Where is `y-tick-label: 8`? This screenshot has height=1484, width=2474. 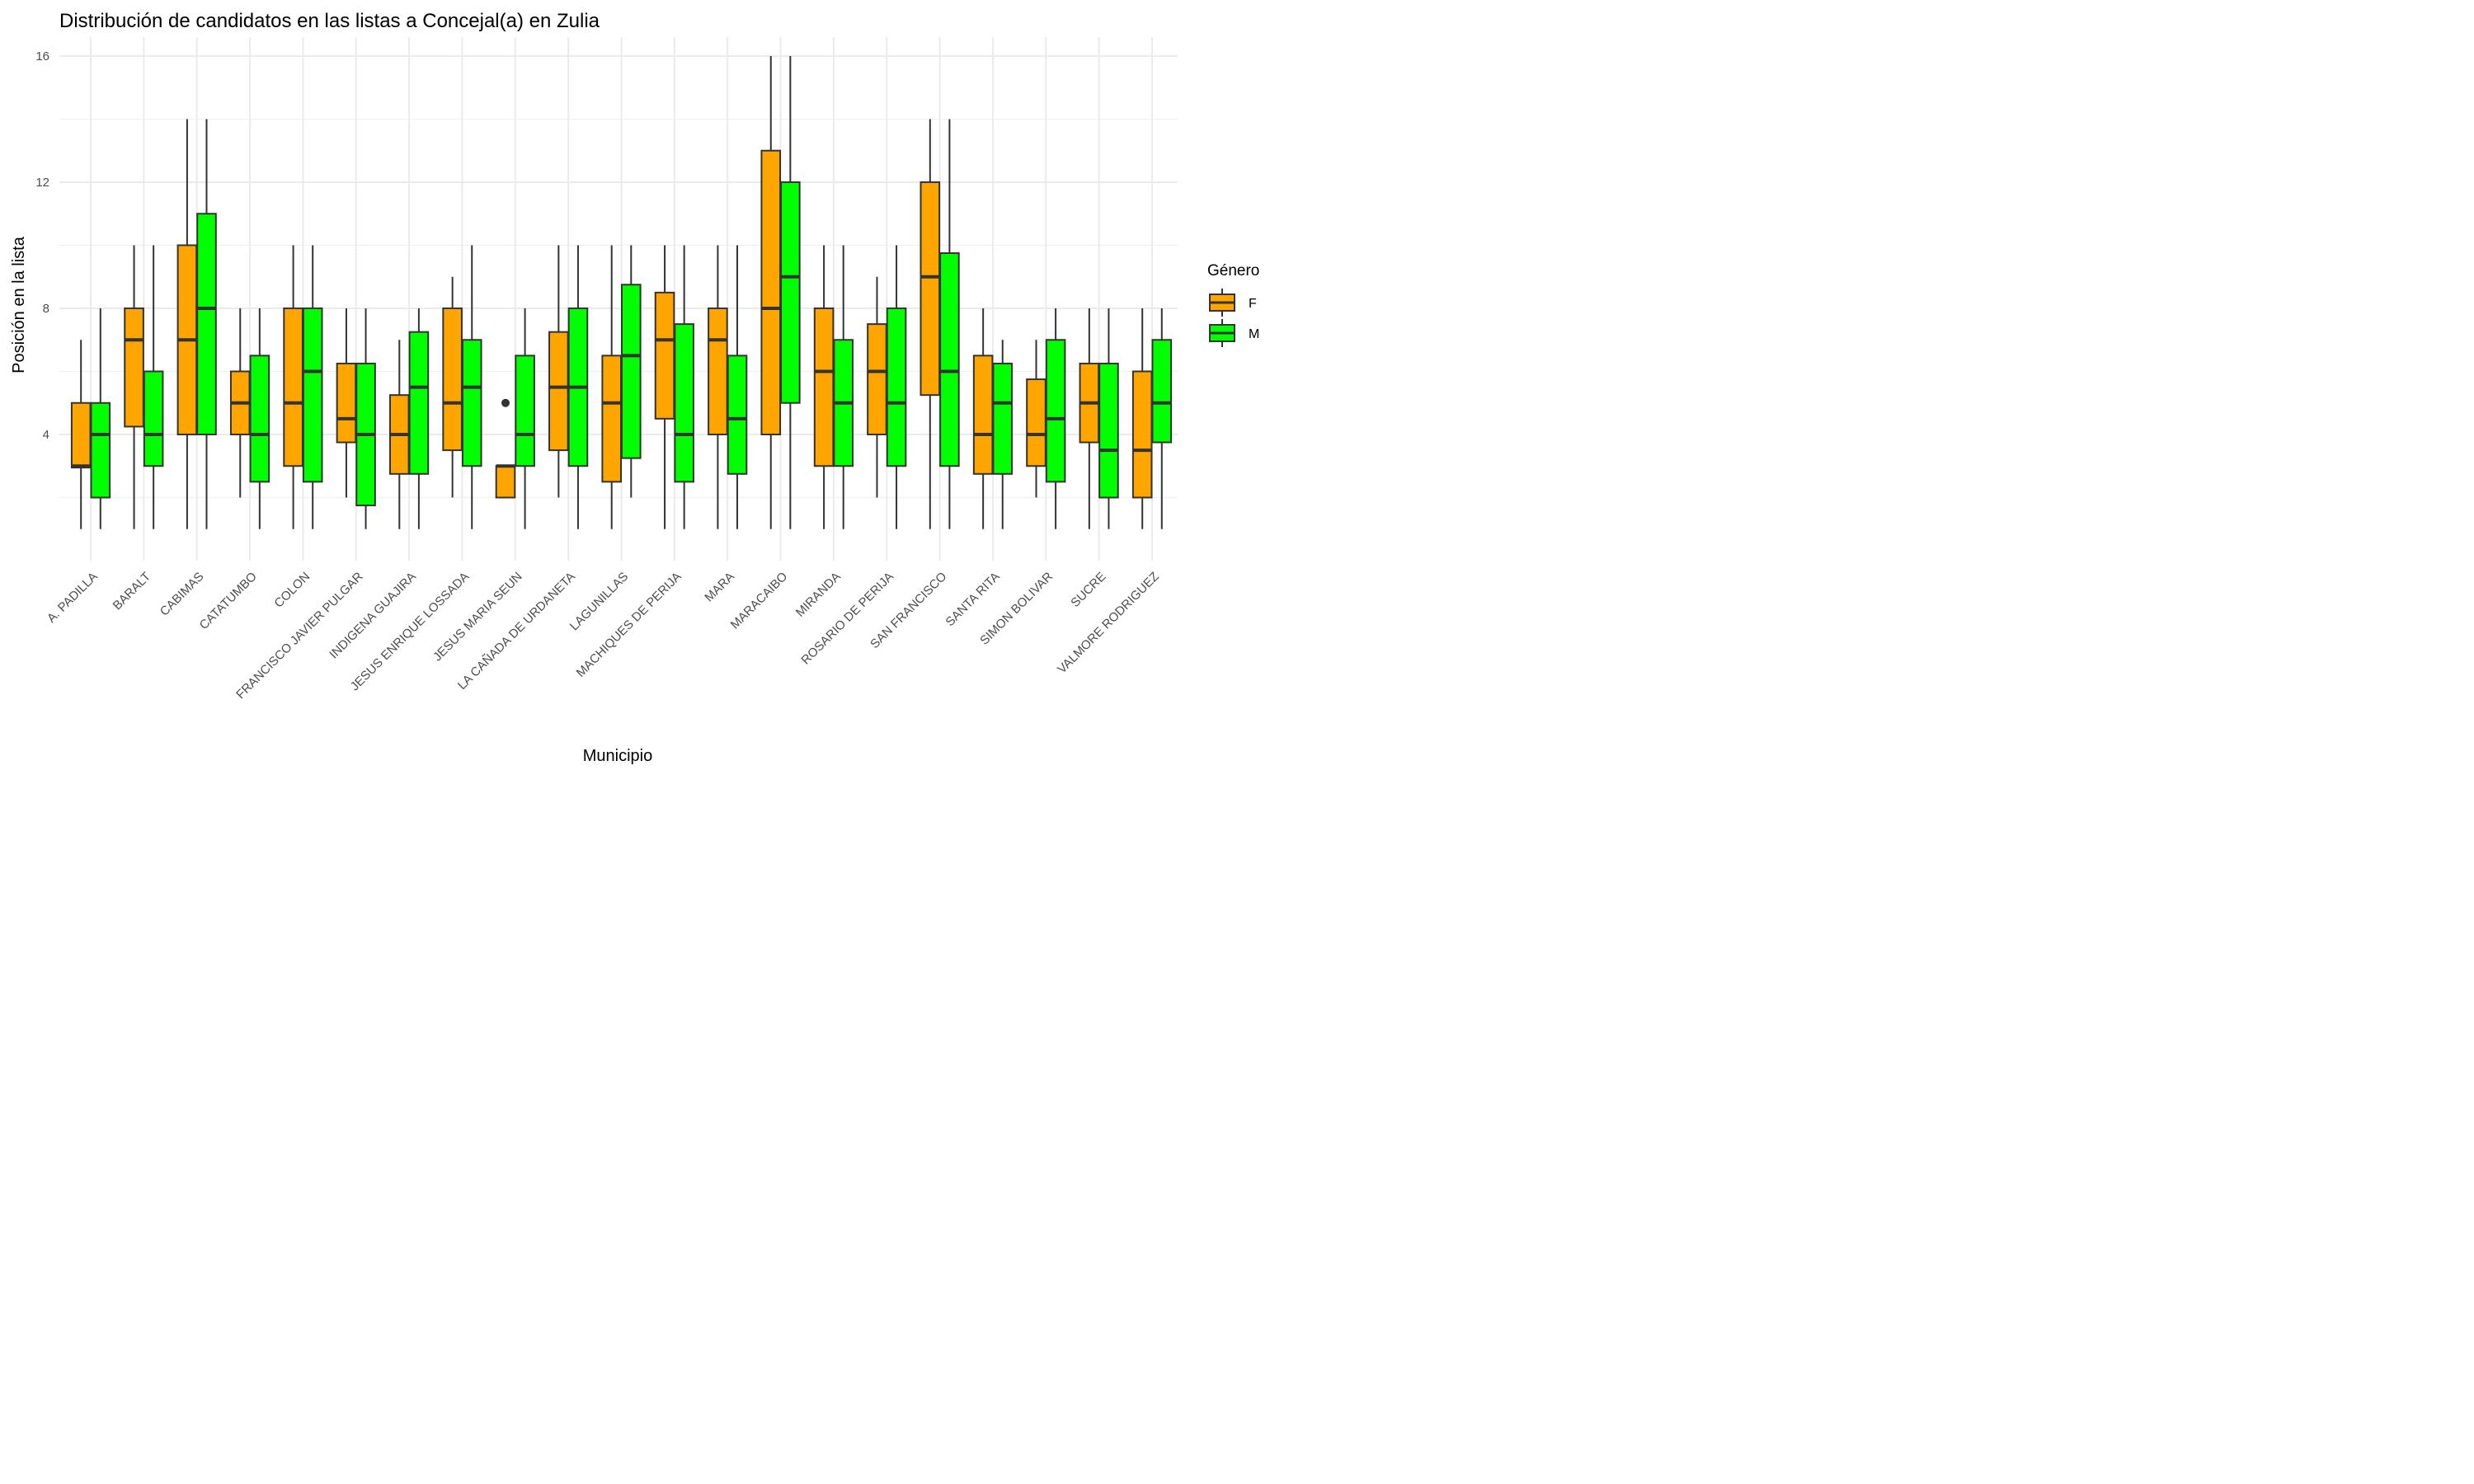
y-tick-label: 8 is located at coordinates (46, 309).